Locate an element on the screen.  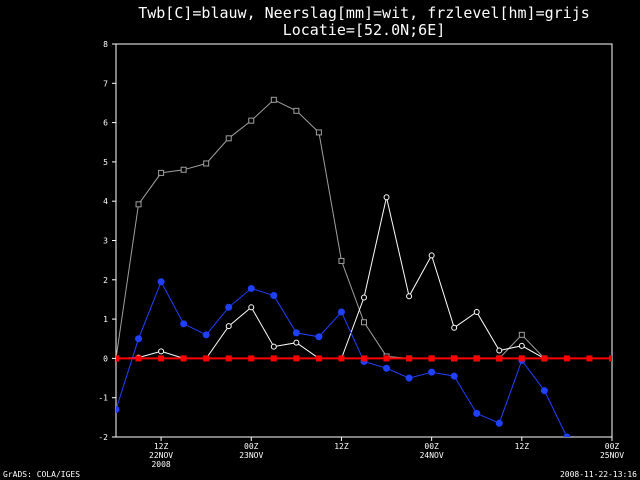
chart-subtitle: Locatie=[52.0N;6E] is located at coordinates (364, 30).